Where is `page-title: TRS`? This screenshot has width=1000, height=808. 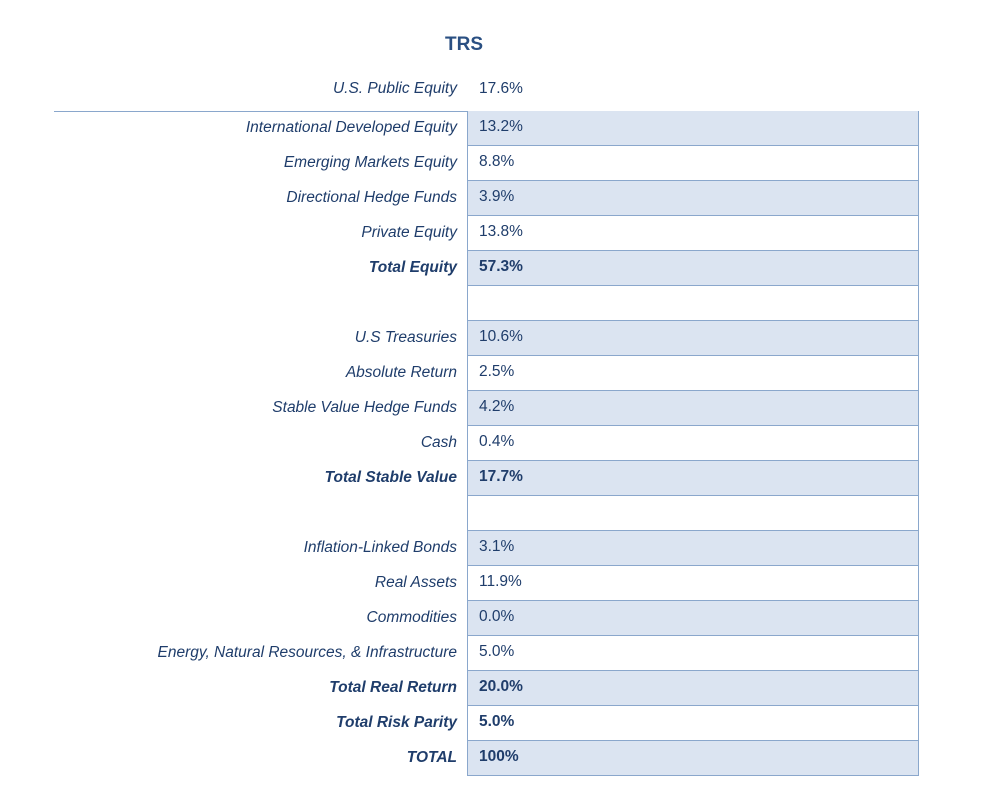
page-title: TRS is located at coordinates (464, 44).